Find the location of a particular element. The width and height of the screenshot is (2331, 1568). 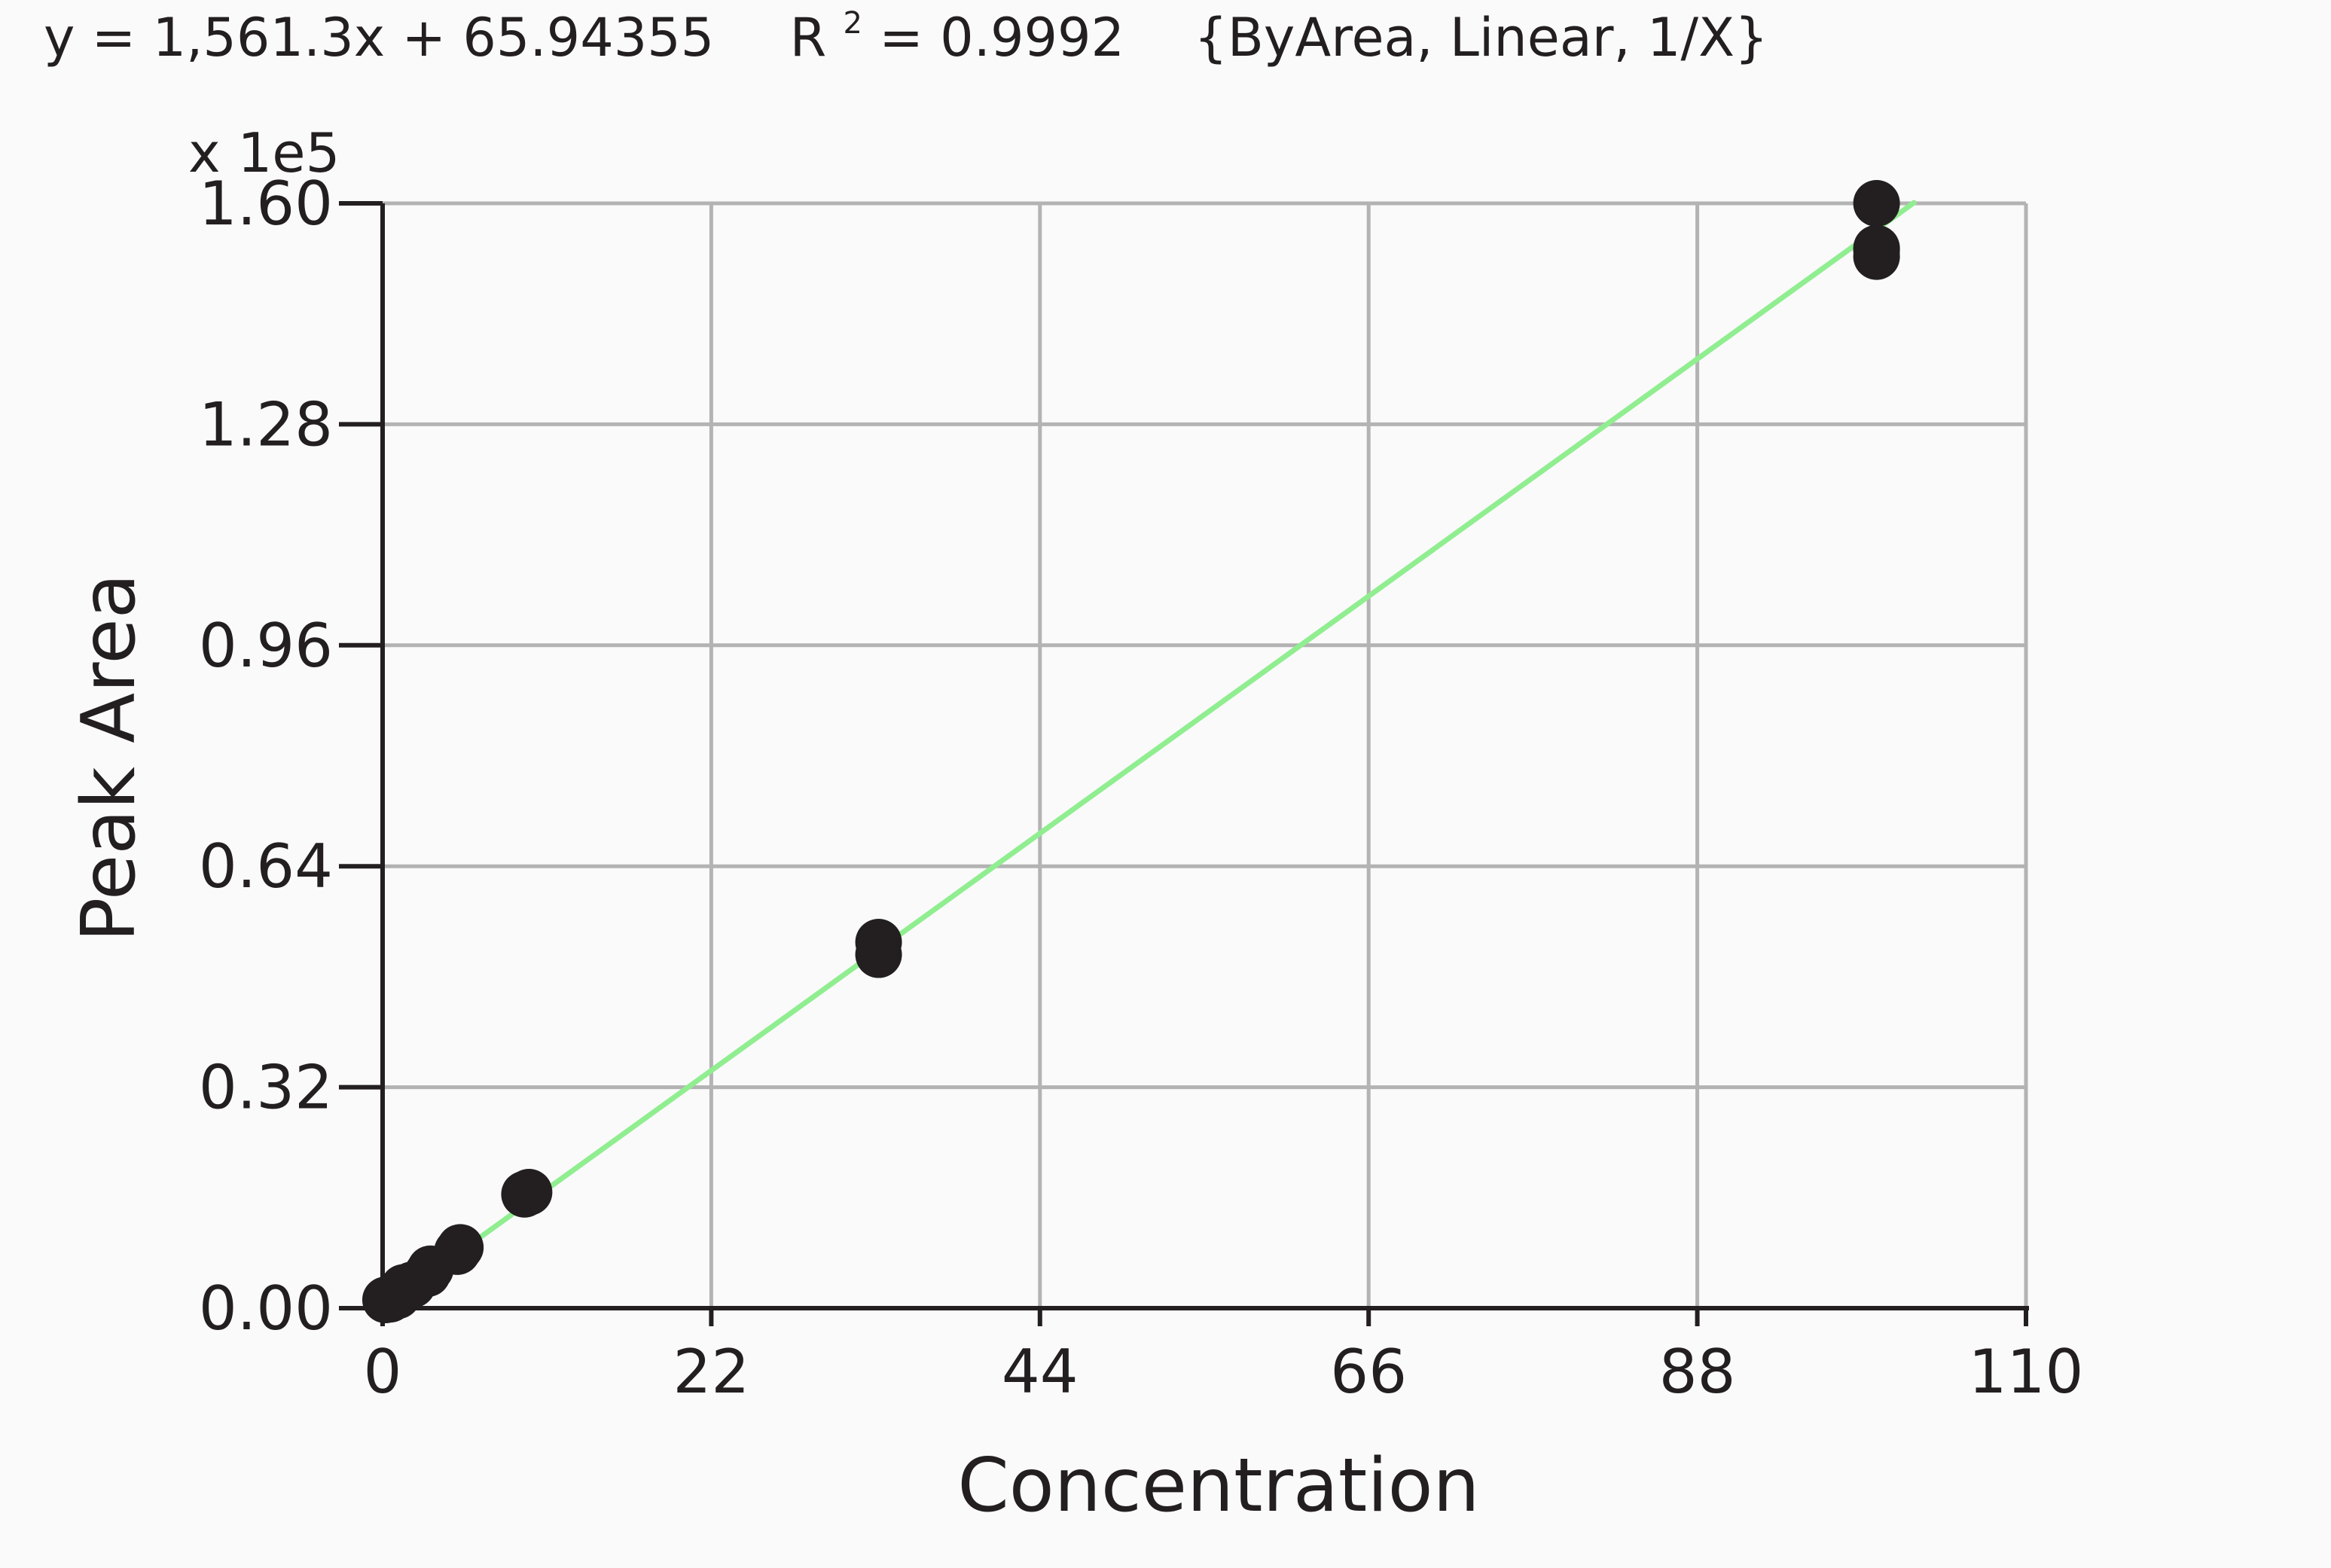

y-axis-title: Peak Area is located at coordinates (109, 757).